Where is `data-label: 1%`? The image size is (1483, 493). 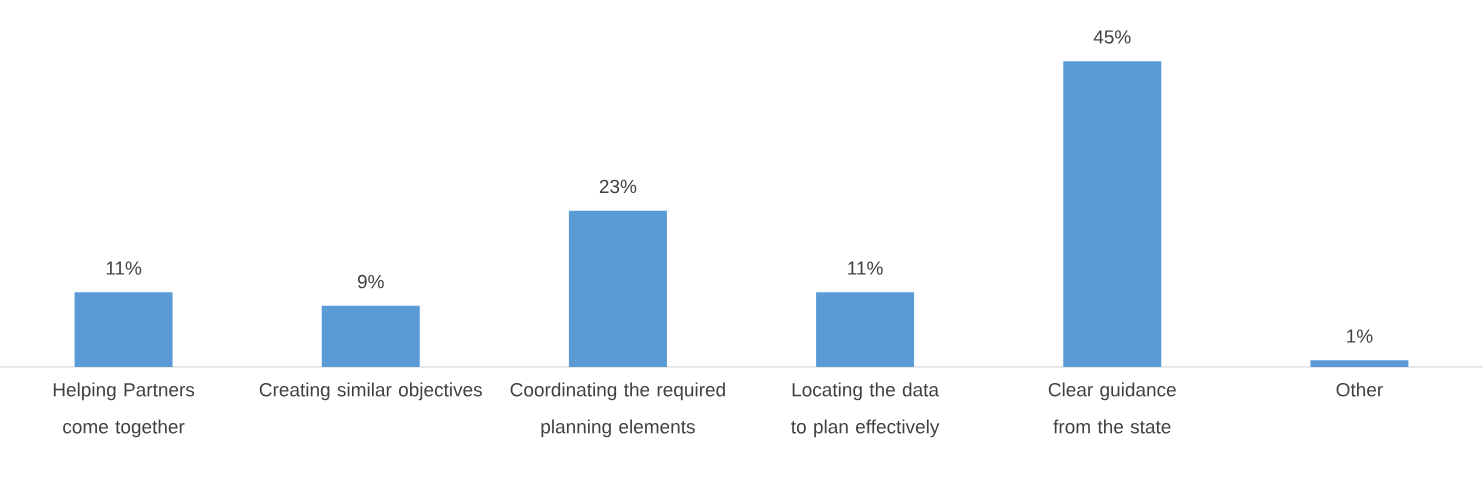 data-label: 1% is located at coordinates (1360, 336).